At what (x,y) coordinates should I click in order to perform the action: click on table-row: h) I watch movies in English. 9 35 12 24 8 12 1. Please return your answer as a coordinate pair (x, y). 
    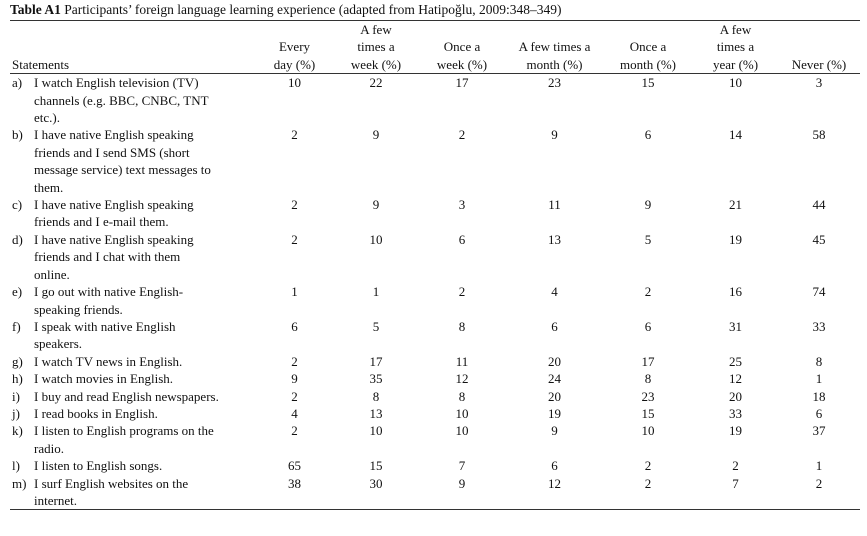
    Looking at the image, I should click on (435, 378).